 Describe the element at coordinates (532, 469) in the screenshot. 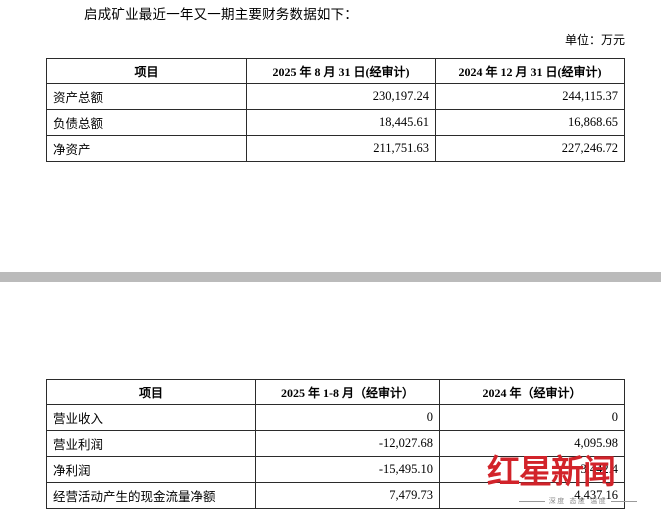

I see `row-value-2024: 3,442.4` at that location.